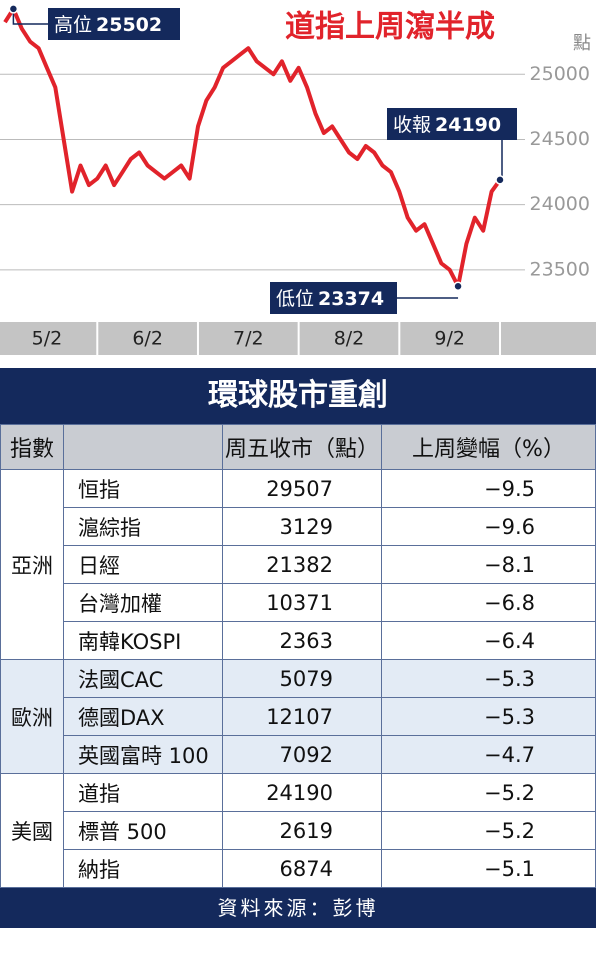 Image resolution: width=596 pixels, height=969 pixels. Describe the element at coordinates (147, 339) in the screenshot. I see `x-tick-label: 6/2` at that location.